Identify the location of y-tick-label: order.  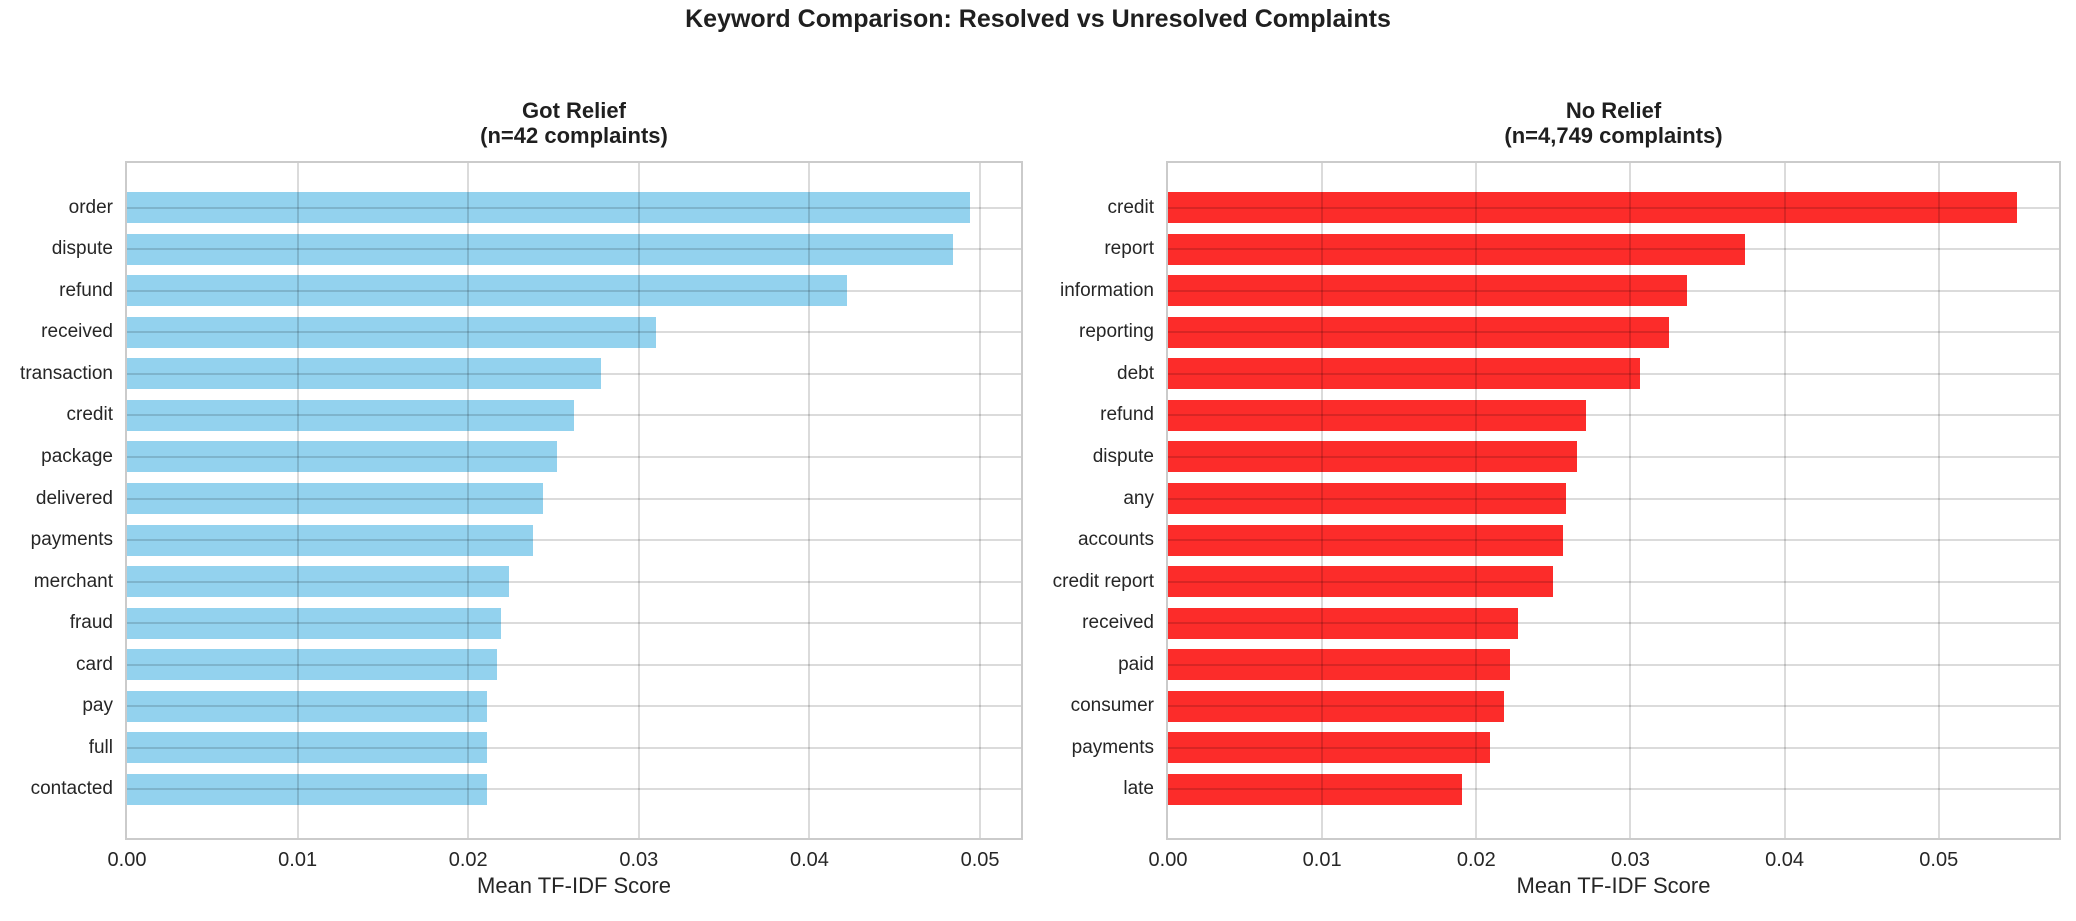
(90, 207).